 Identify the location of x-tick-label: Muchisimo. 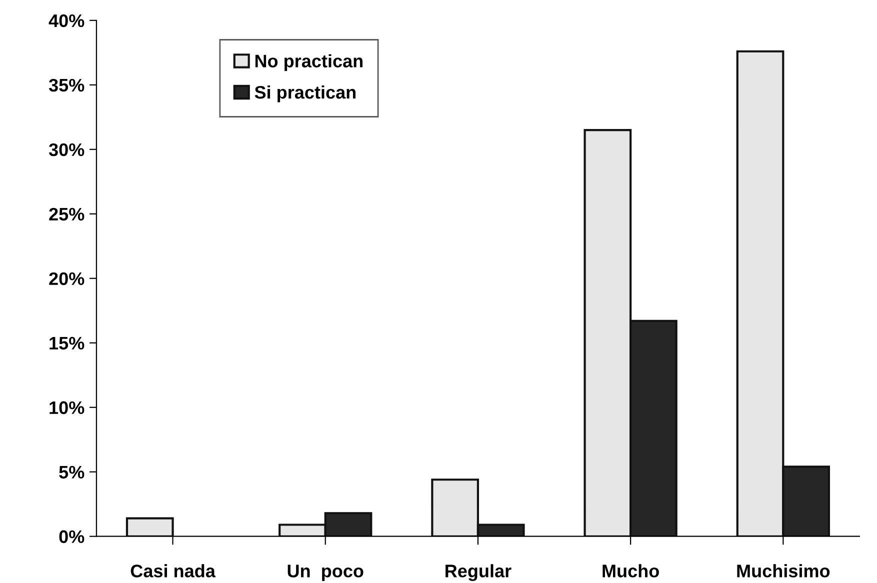
(783, 571).